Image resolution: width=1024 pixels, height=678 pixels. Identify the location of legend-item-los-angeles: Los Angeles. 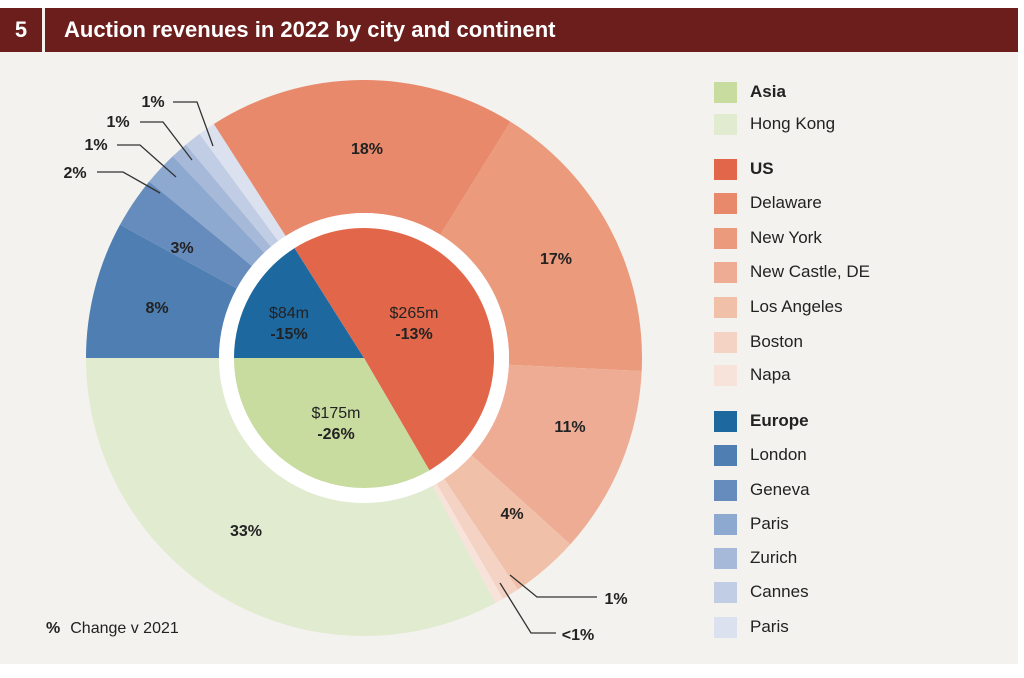
(778, 307).